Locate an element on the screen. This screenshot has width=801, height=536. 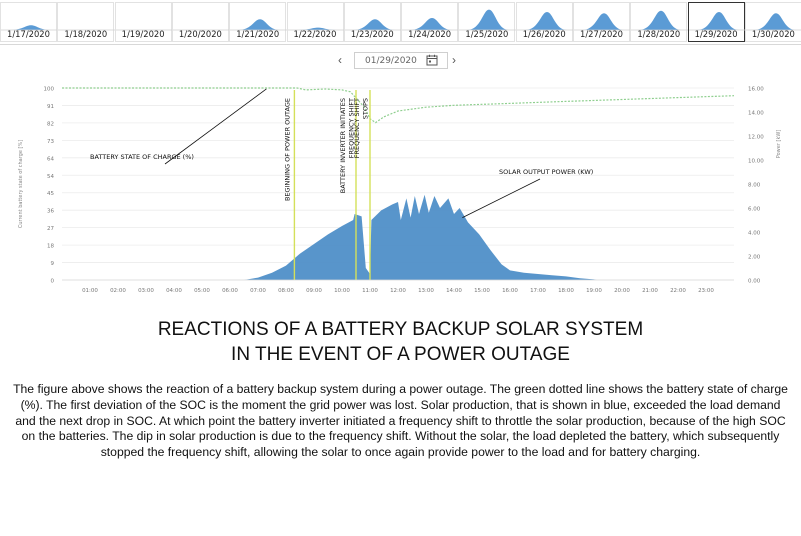
date-tab-label: 1/18/2020 is located at coordinates (86, 34).